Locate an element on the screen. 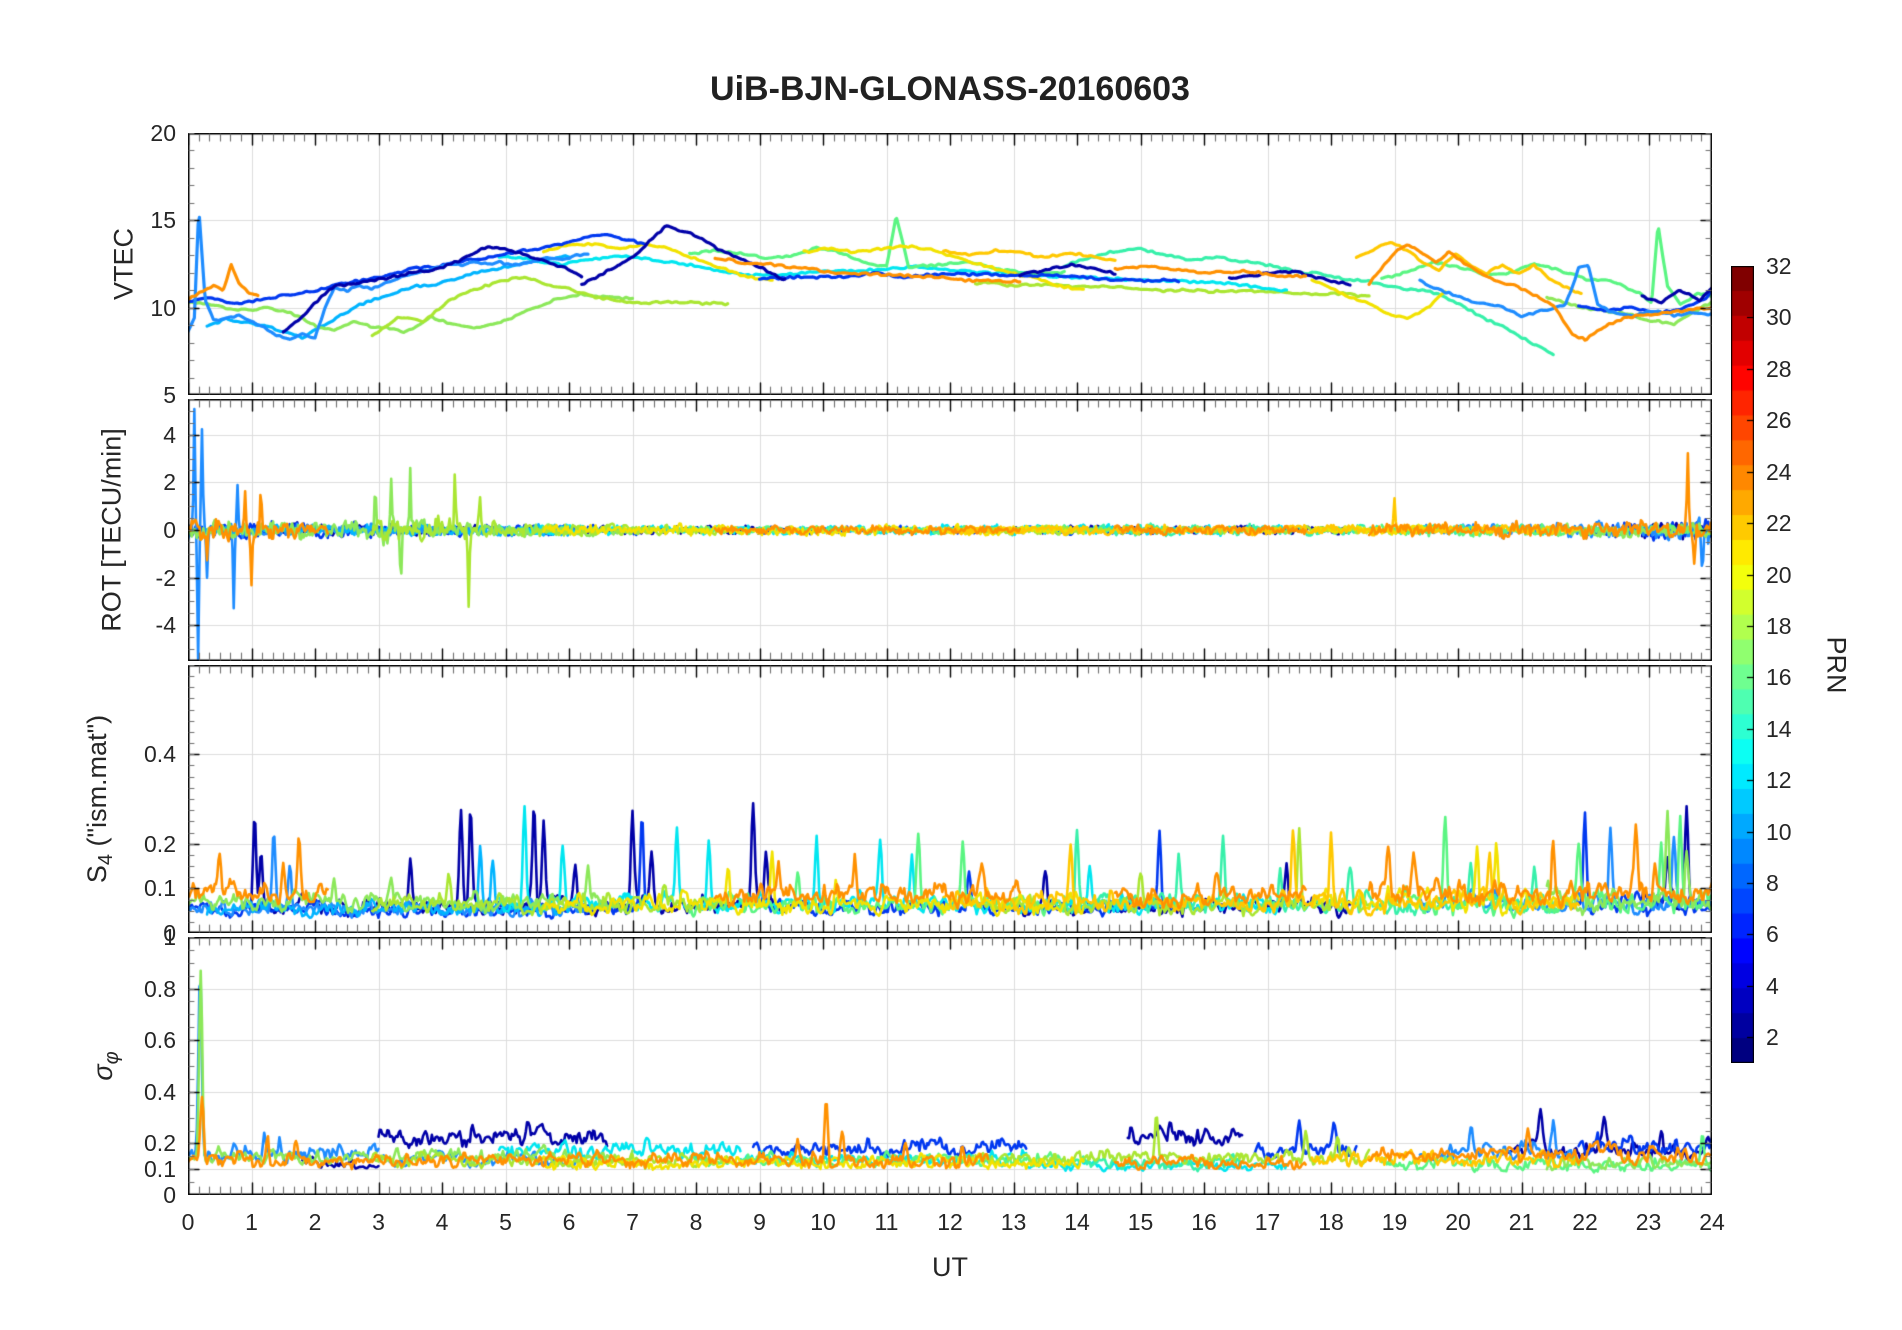 This screenshot has height=1330, width=1902. colorbar-label: PRN is located at coordinates (1836, 665).